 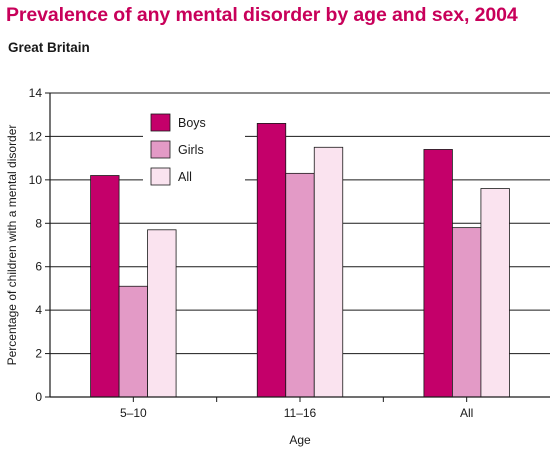 What do you see at coordinates (38, 223) in the screenshot?
I see `y-tick-label: 8` at bounding box center [38, 223].